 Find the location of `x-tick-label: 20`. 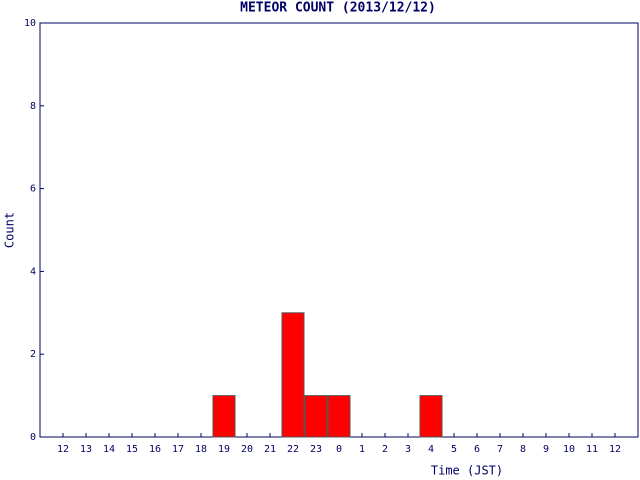

x-tick-label: 20 is located at coordinates (247, 449).